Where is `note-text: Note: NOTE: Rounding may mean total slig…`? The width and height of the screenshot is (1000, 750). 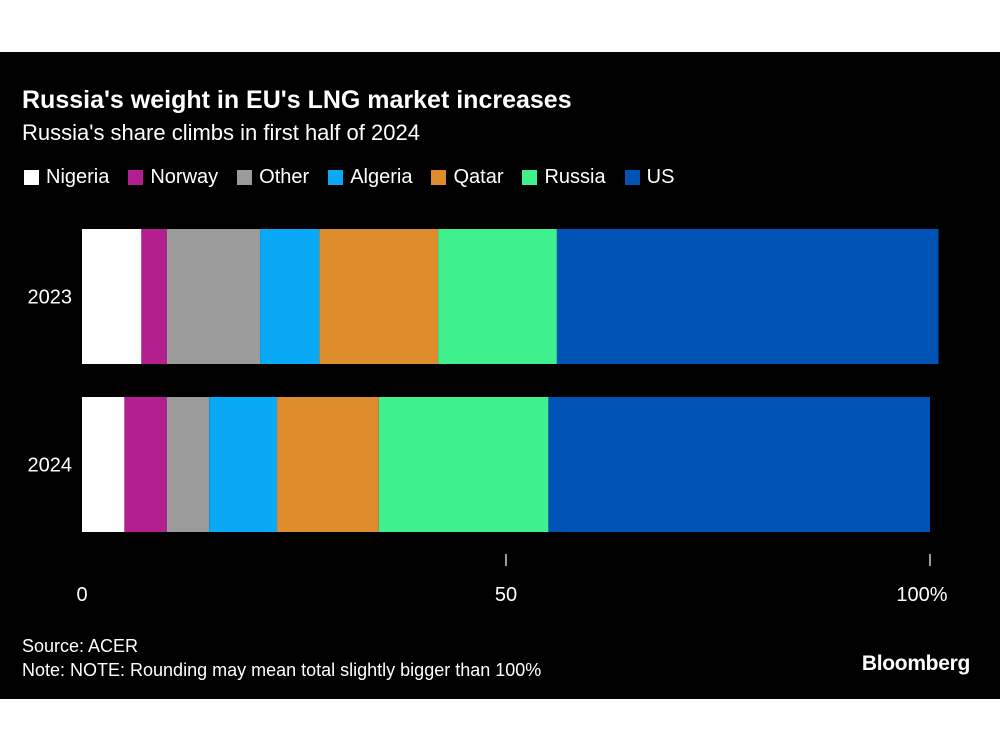 note-text: Note: NOTE: Rounding may mean total slig… is located at coordinates (282, 670).